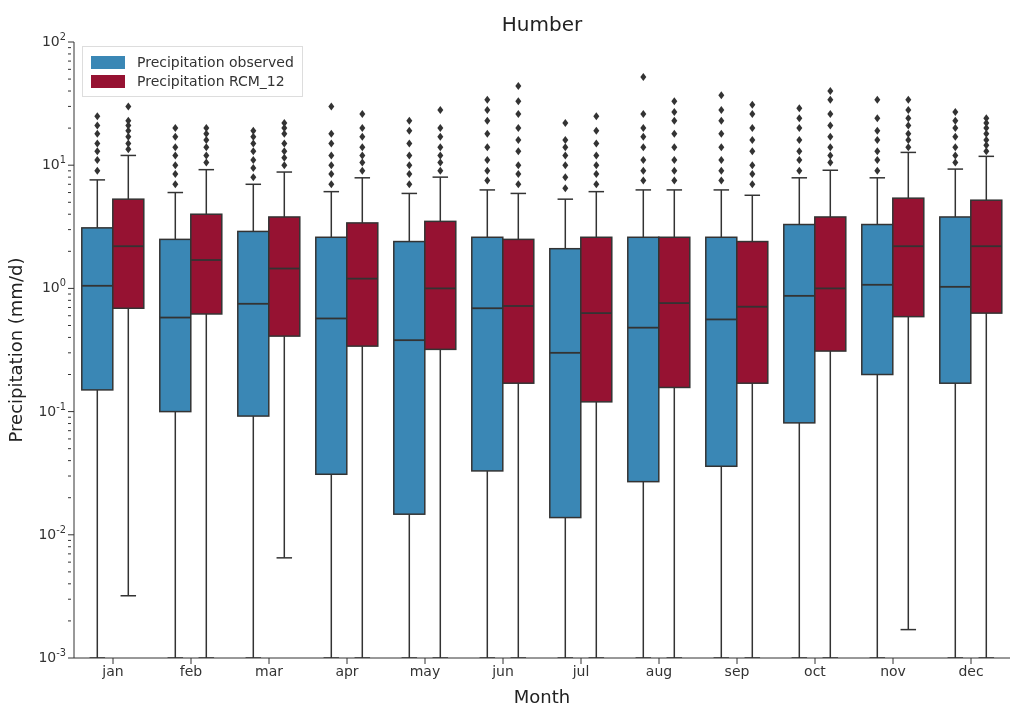  Describe the element at coordinates (16, 350) in the screenshot. I see `y-axis-title: Precipitation (mm/d)` at that location.